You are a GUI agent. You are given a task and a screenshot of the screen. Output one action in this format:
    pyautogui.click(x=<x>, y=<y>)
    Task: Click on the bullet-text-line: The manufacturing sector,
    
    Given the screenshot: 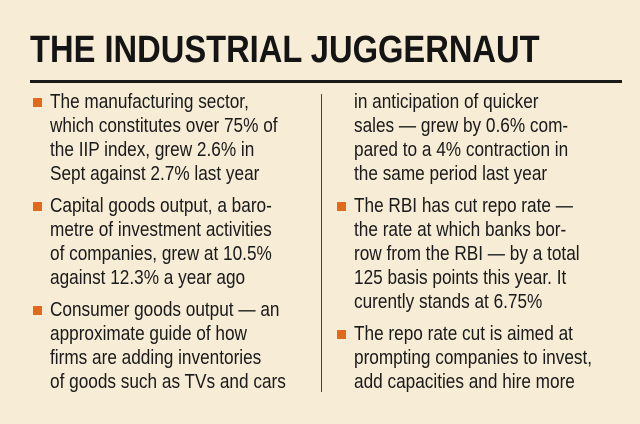 What is the action you would take?
    pyautogui.click(x=149, y=102)
    